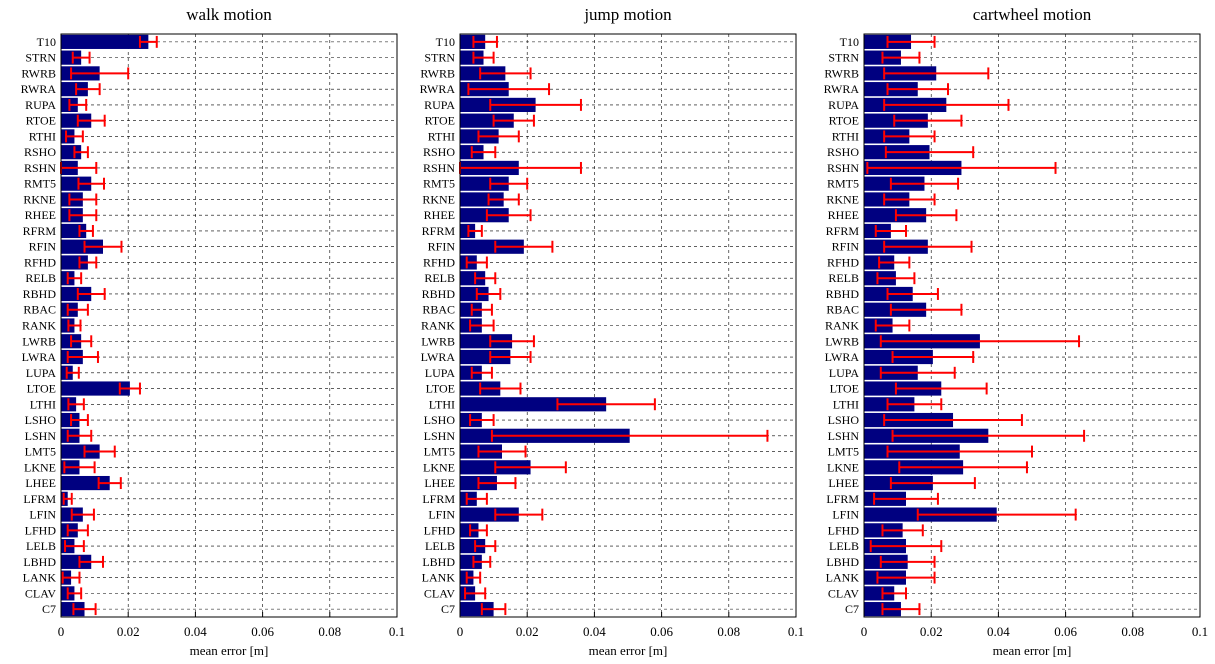  What do you see at coordinates (439, 58) in the screenshot?
I see `category-label: STRN` at bounding box center [439, 58].